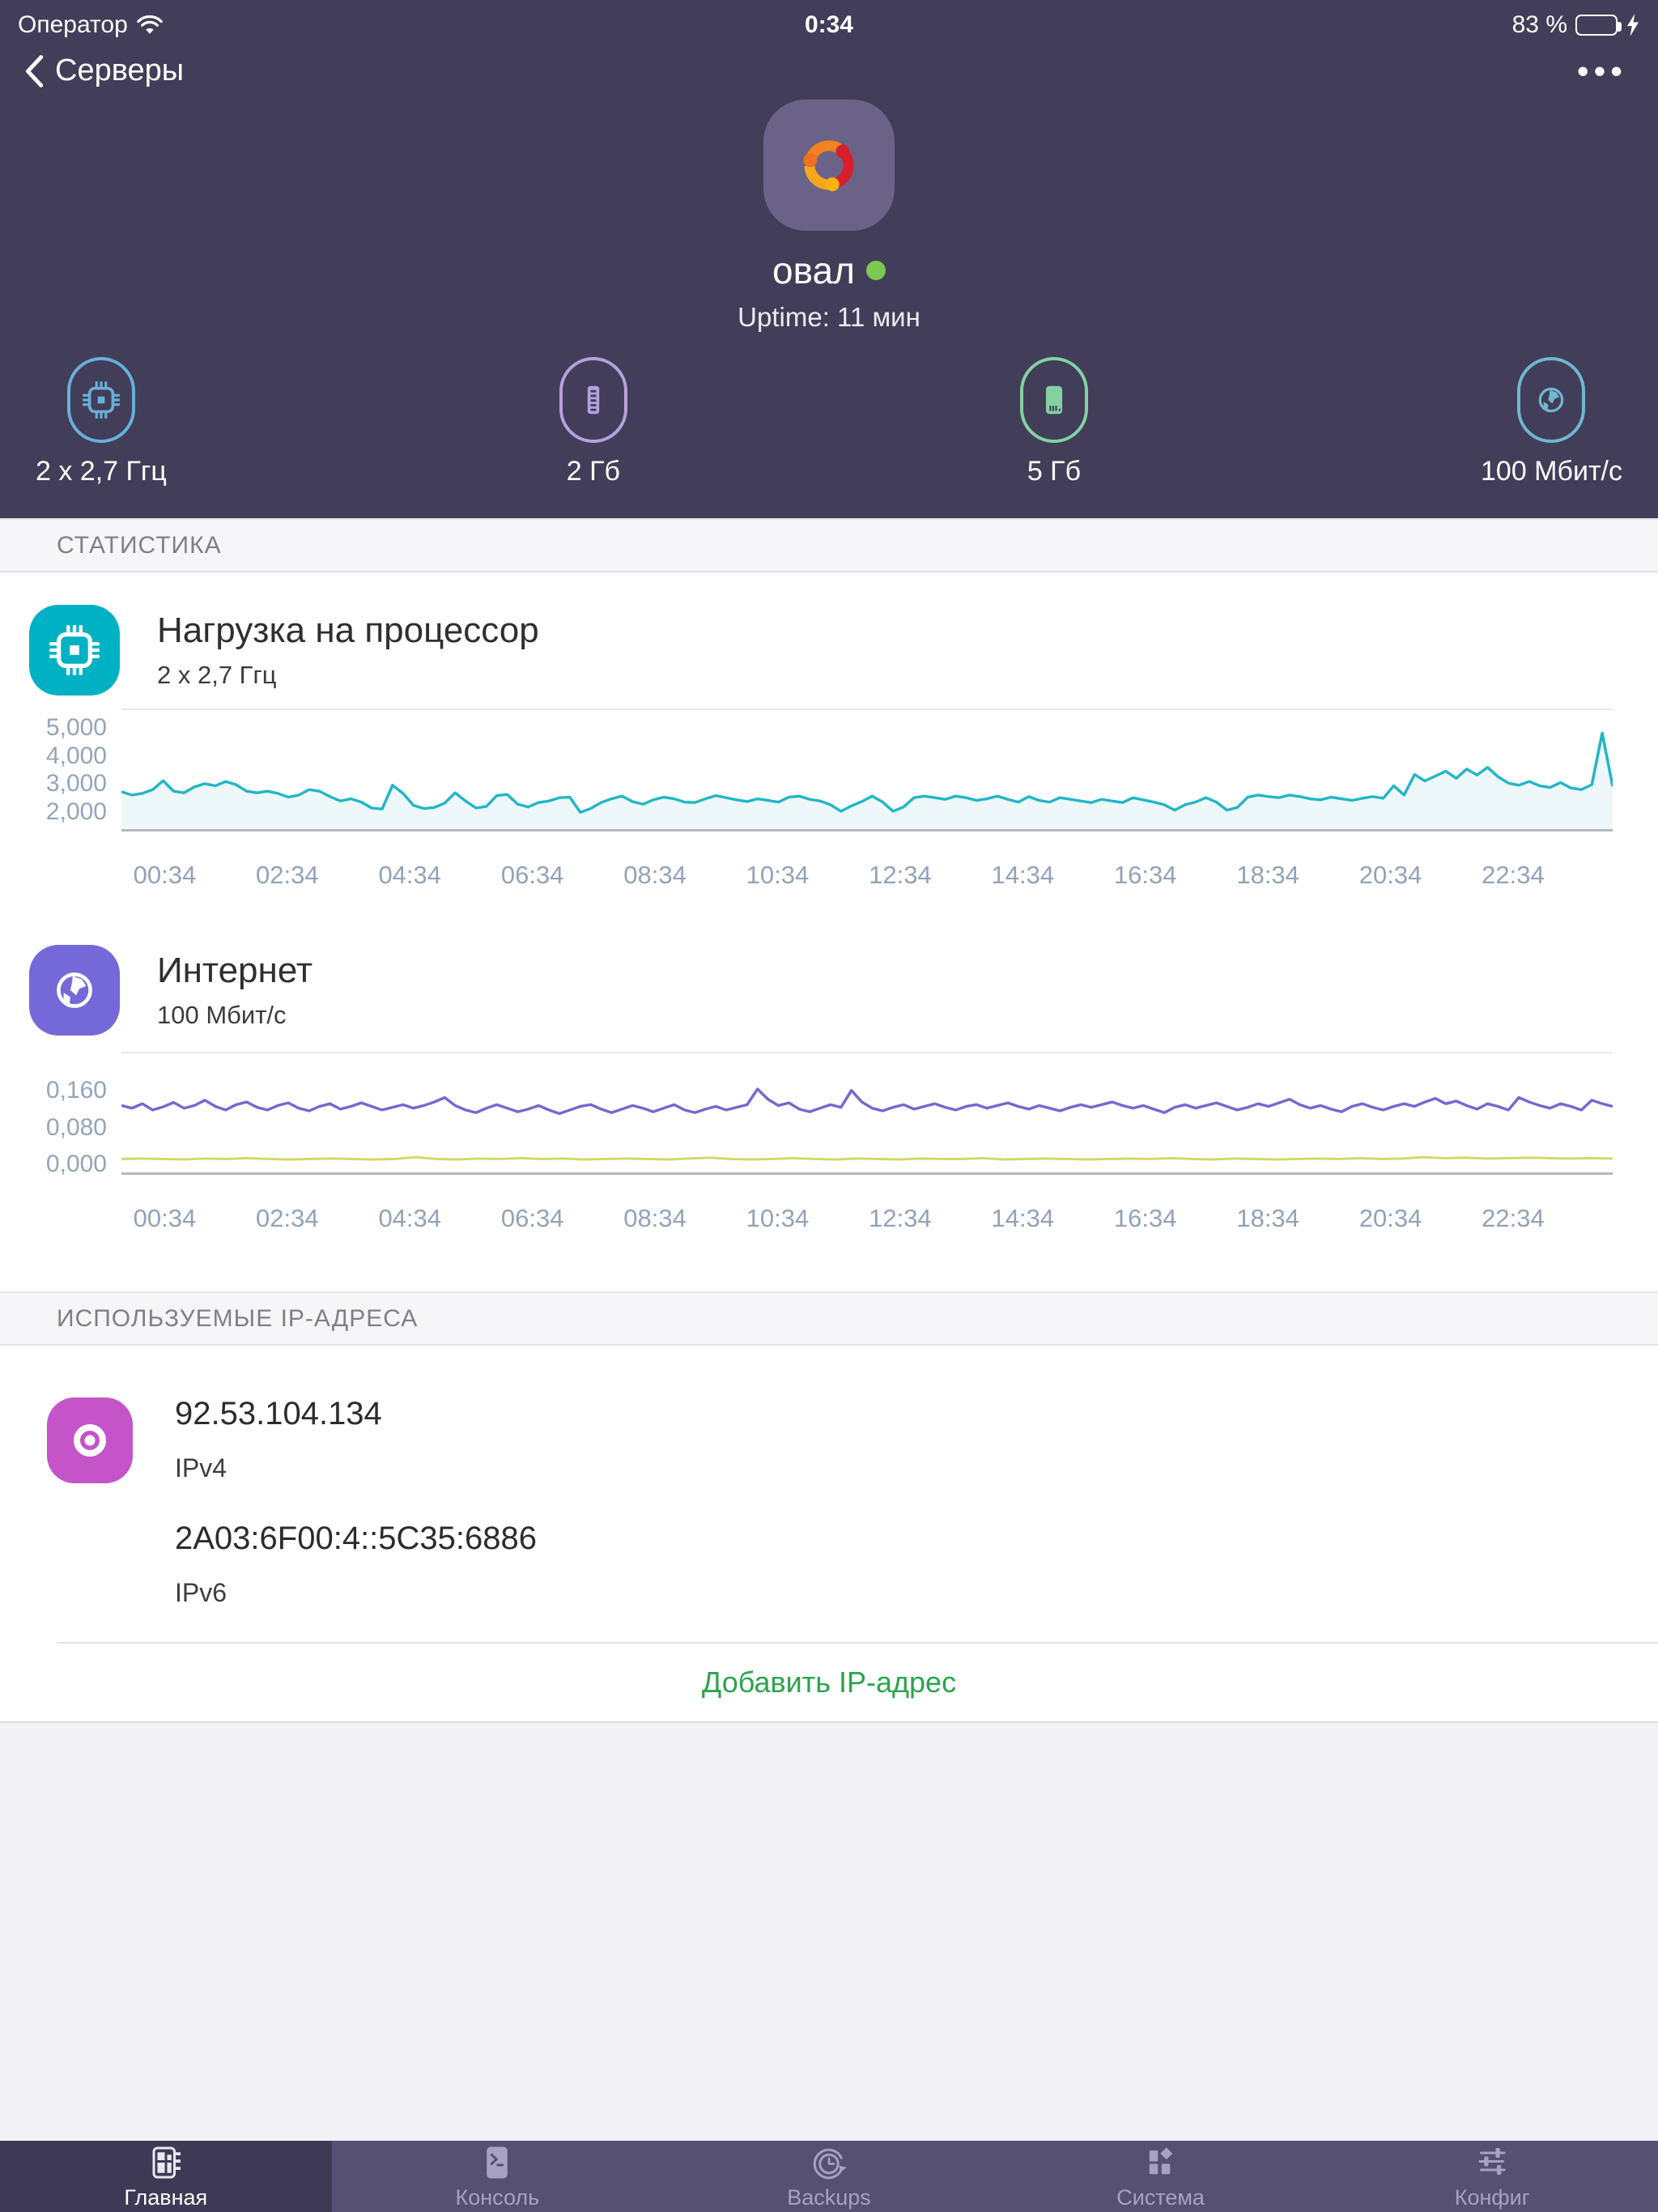  What do you see at coordinates (76, 784) in the screenshot?
I see `y-axis-tick: 3,000` at bounding box center [76, 784].